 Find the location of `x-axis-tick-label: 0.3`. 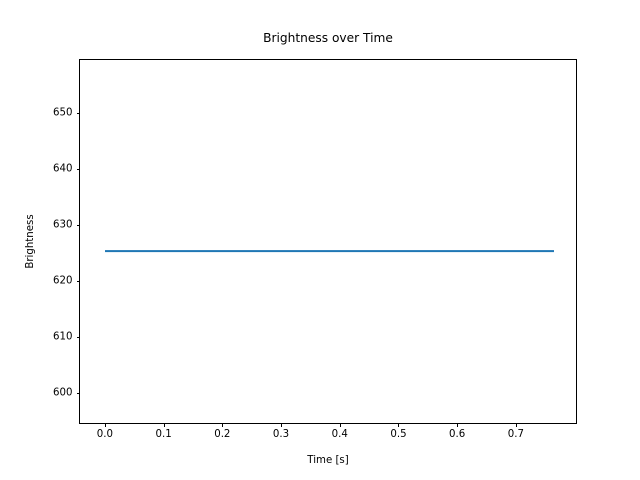

x-axis-tick-label: 0.3 is located at coordinates (281, 434).